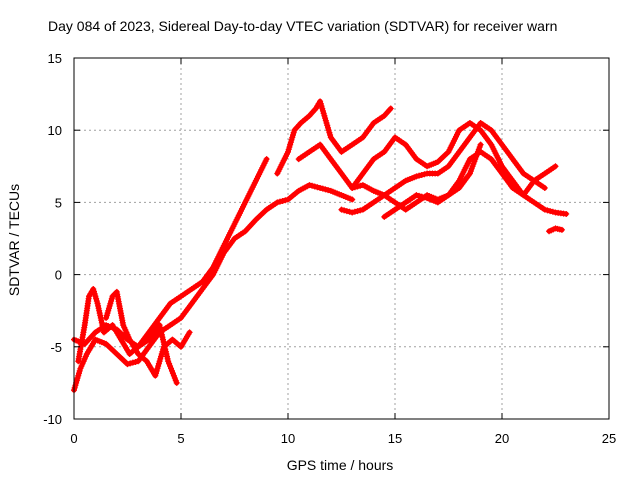 Image resolution: width=640 pixels, height=480 pixels. I want to click on x-axis-label: GPS time / hours, so click(340, 465).